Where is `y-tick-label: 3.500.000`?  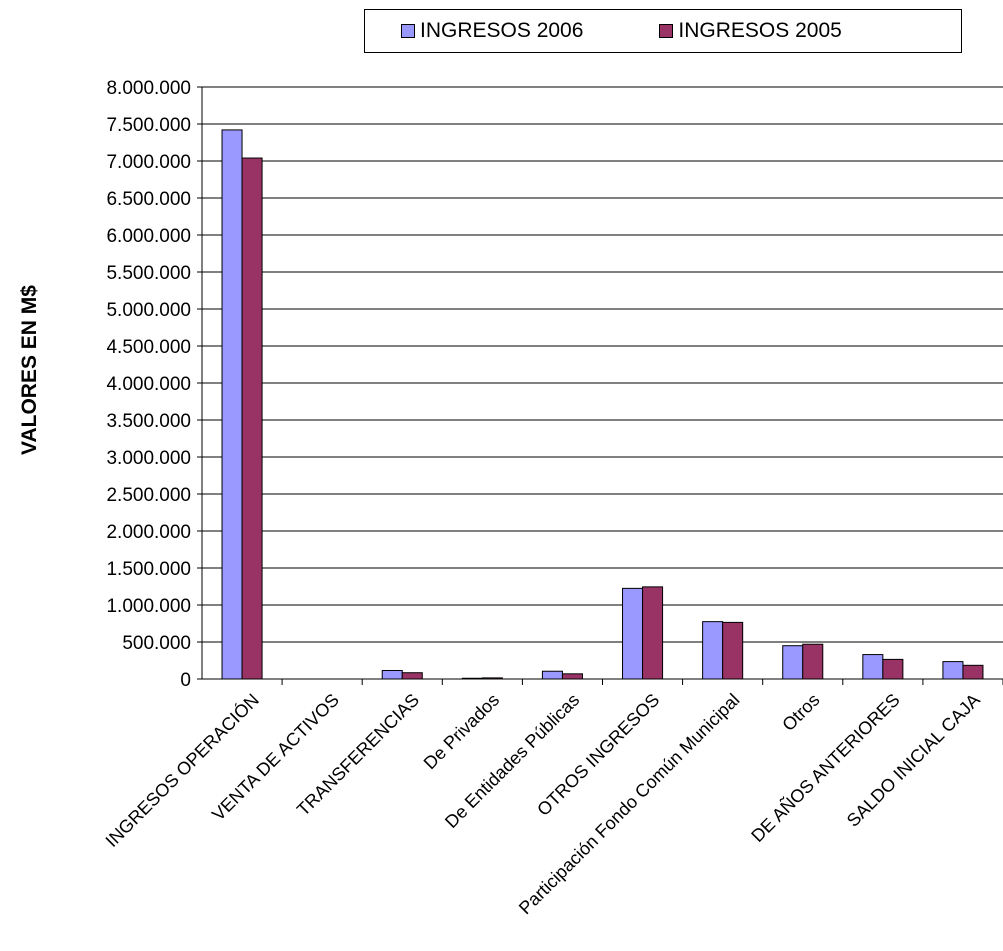
y-tick-label: 3.500.000 is located at coordinates (148, 421).